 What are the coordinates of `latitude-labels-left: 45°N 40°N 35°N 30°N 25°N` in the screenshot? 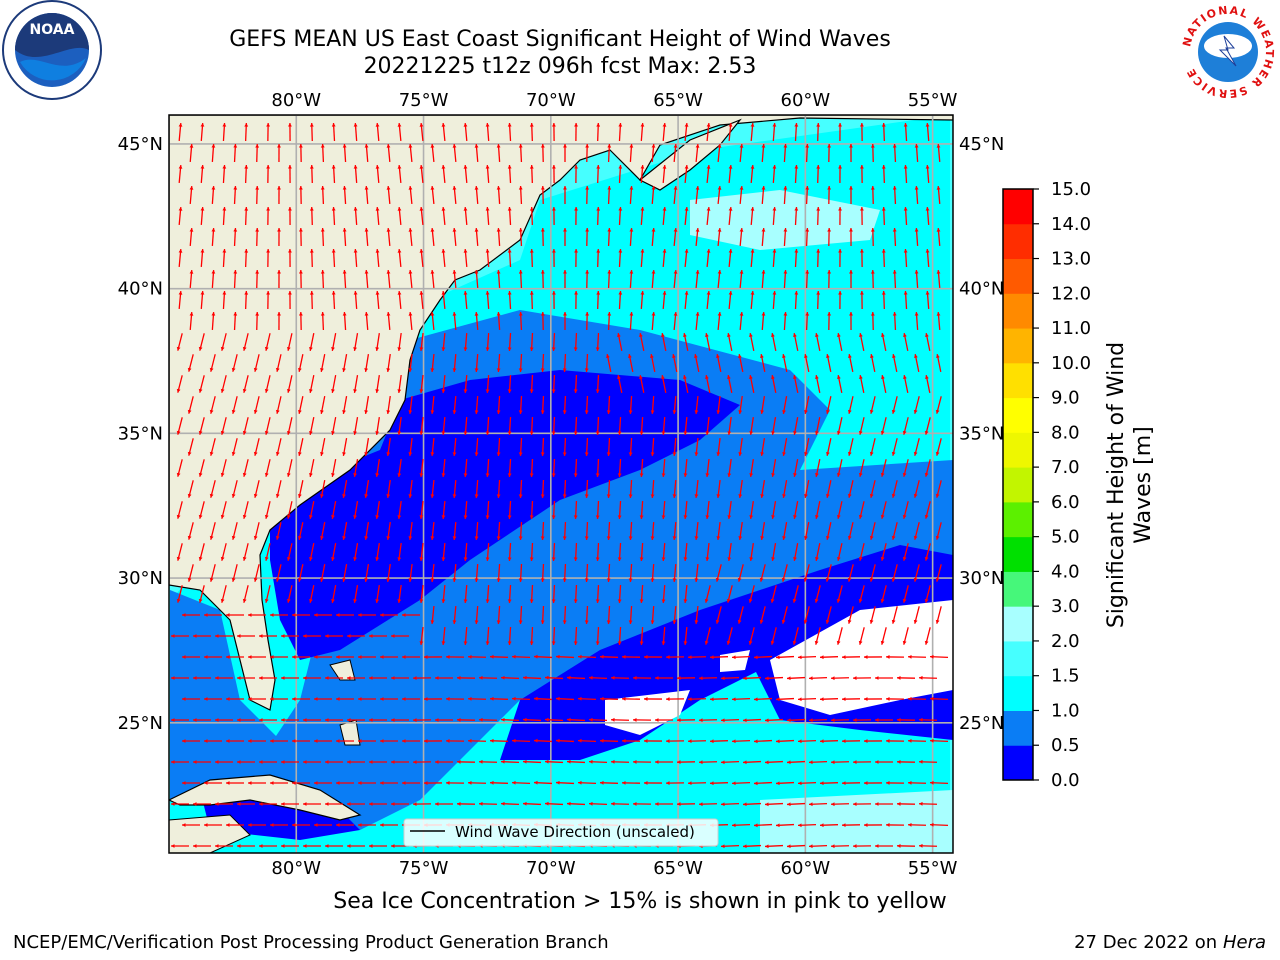 It's located at (140, 434).